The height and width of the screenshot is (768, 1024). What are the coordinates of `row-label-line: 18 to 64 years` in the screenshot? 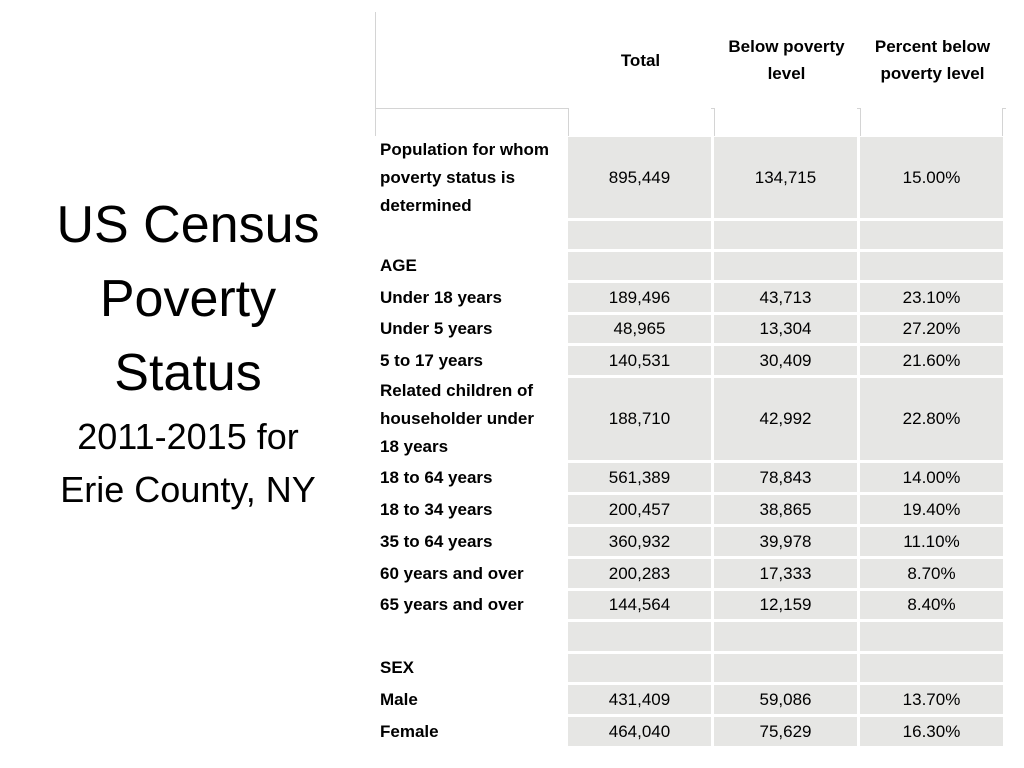 It's located at (436, 477).